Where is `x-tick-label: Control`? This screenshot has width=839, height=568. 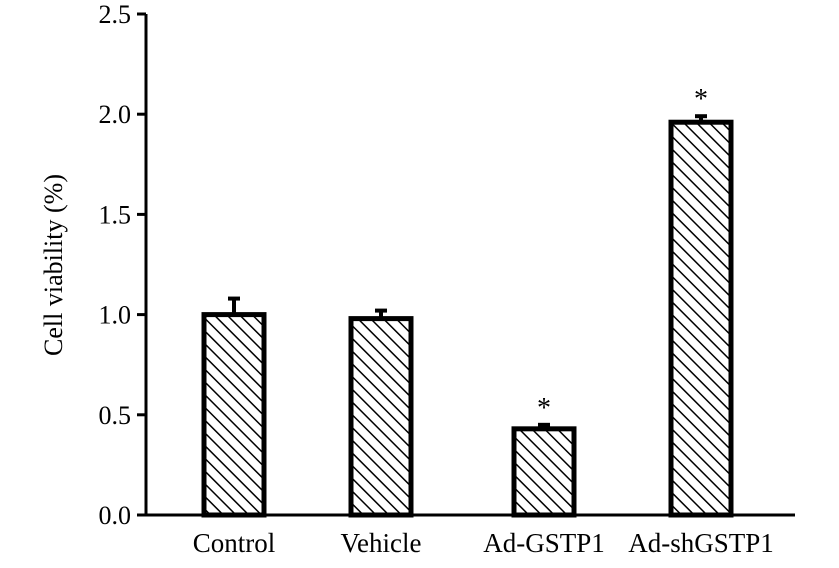 x-tick-label: Control is located at coordinates (234, 543).